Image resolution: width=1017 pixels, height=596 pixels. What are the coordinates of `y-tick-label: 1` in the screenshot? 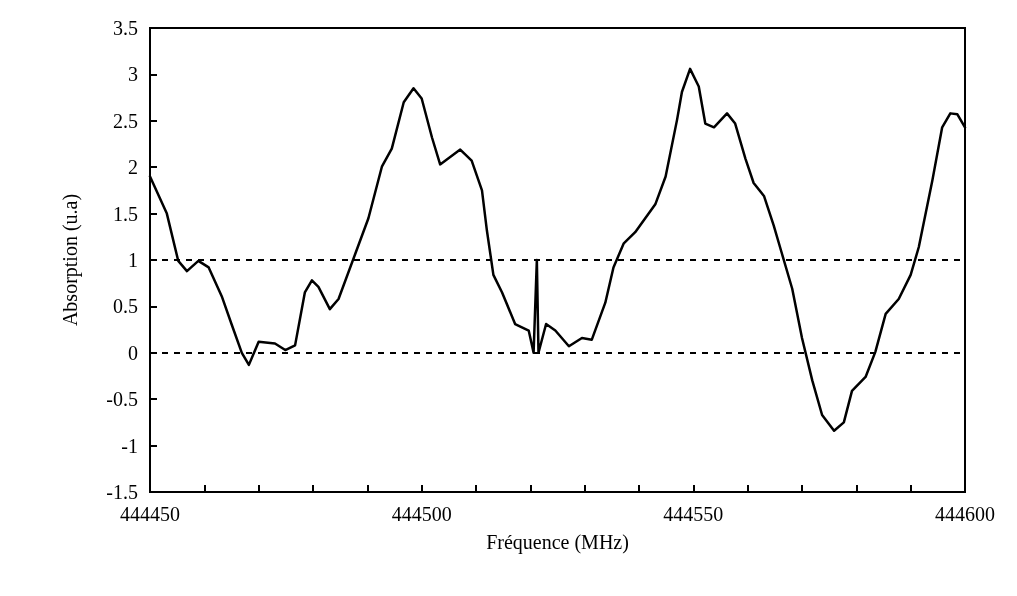 It's located at (133, 260).